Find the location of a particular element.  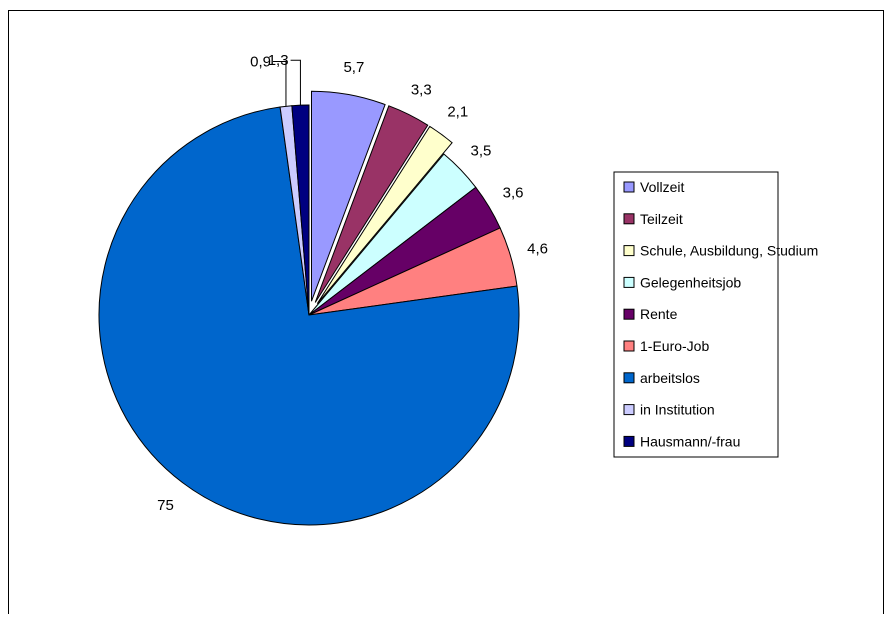

data-label-arbeitslos: 75 is located at coordinates (165, 505).